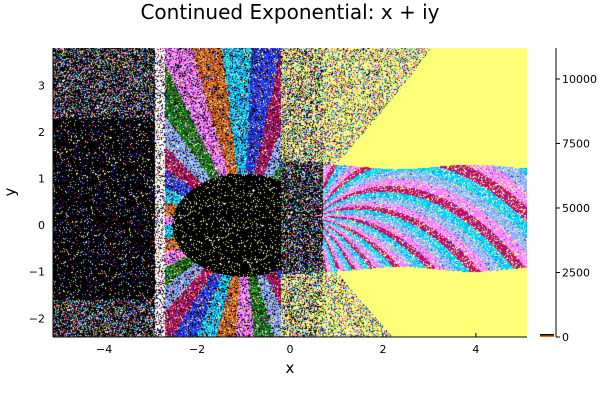 The width and height of the screenshot is (600, 400). Describe the element at coordinates (37, 318) in the screenshot. I see `y-tick-label: −2` at that location.